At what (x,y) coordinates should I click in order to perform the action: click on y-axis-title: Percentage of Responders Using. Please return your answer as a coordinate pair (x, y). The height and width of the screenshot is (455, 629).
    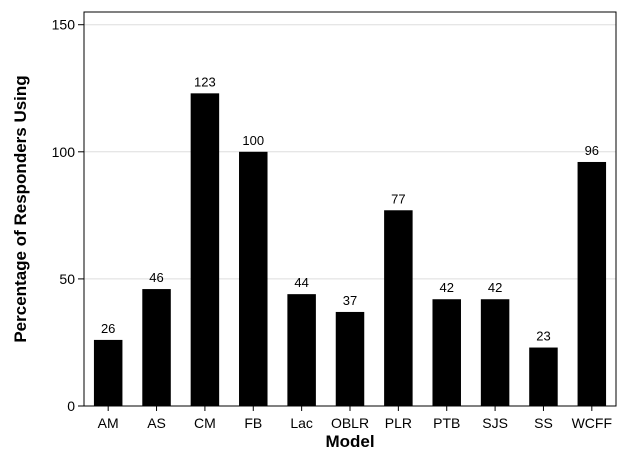
    Looking at the image, I should click on (20, 208).